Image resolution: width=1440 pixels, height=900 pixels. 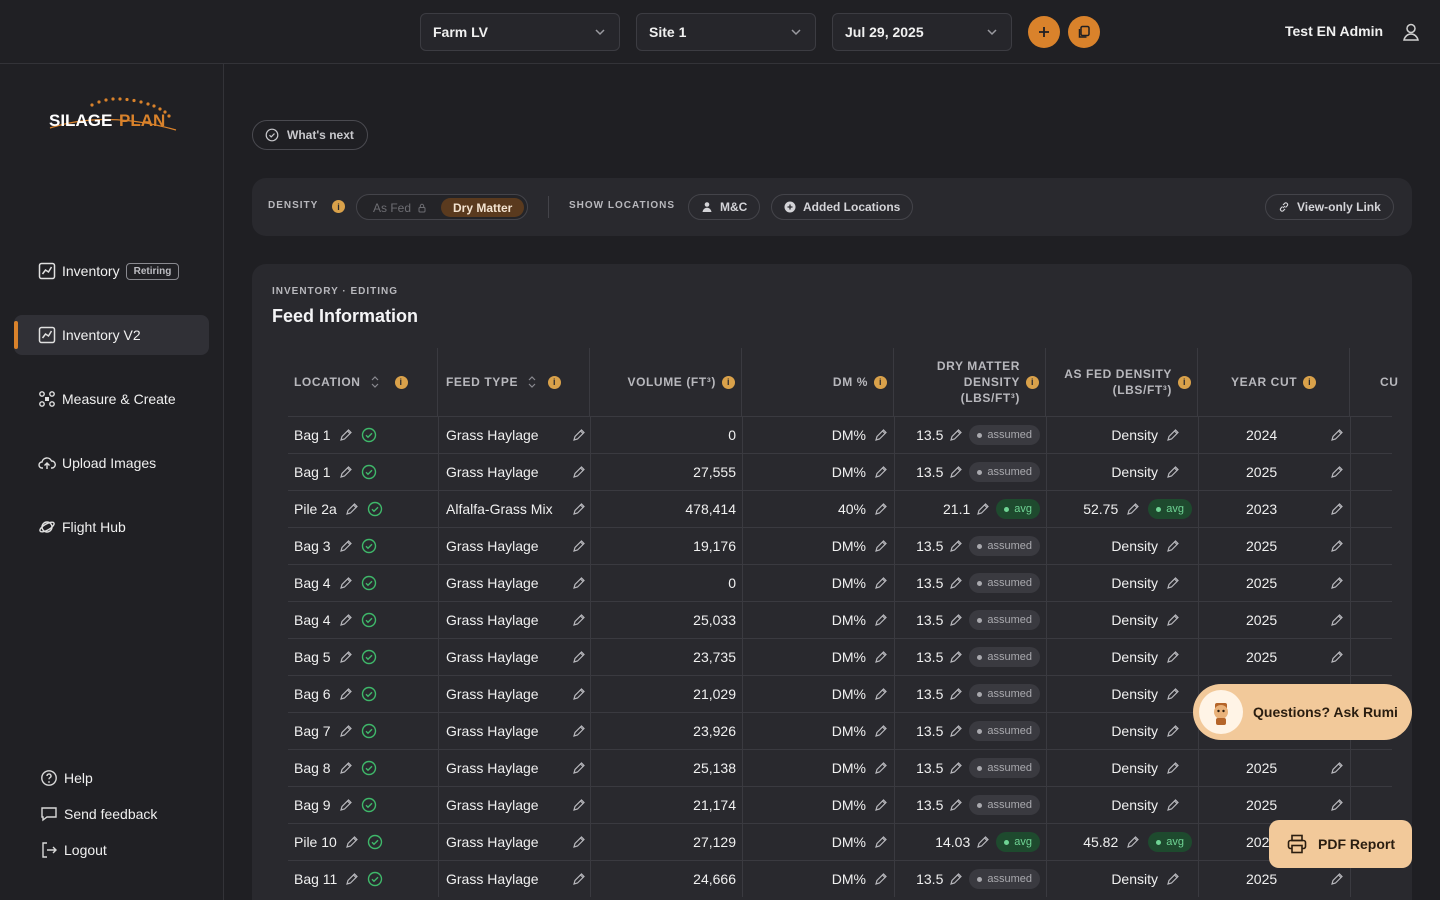 I want to click on nav-upload-images: Upload Images, so click(x=111, y=463).